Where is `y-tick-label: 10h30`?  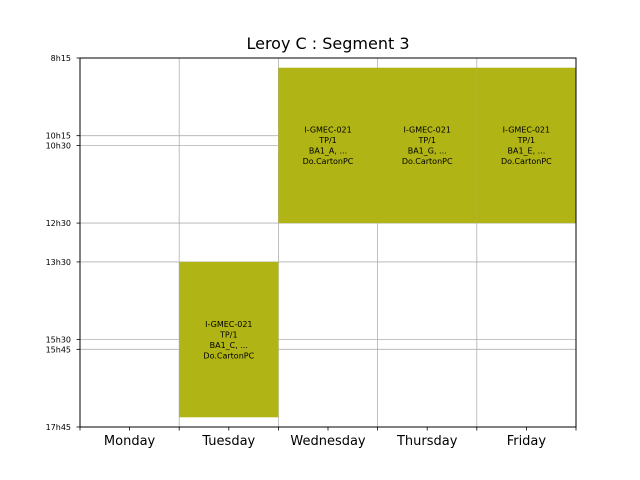
y-tick-label: 10h30 is located at coordinates (58, 145).